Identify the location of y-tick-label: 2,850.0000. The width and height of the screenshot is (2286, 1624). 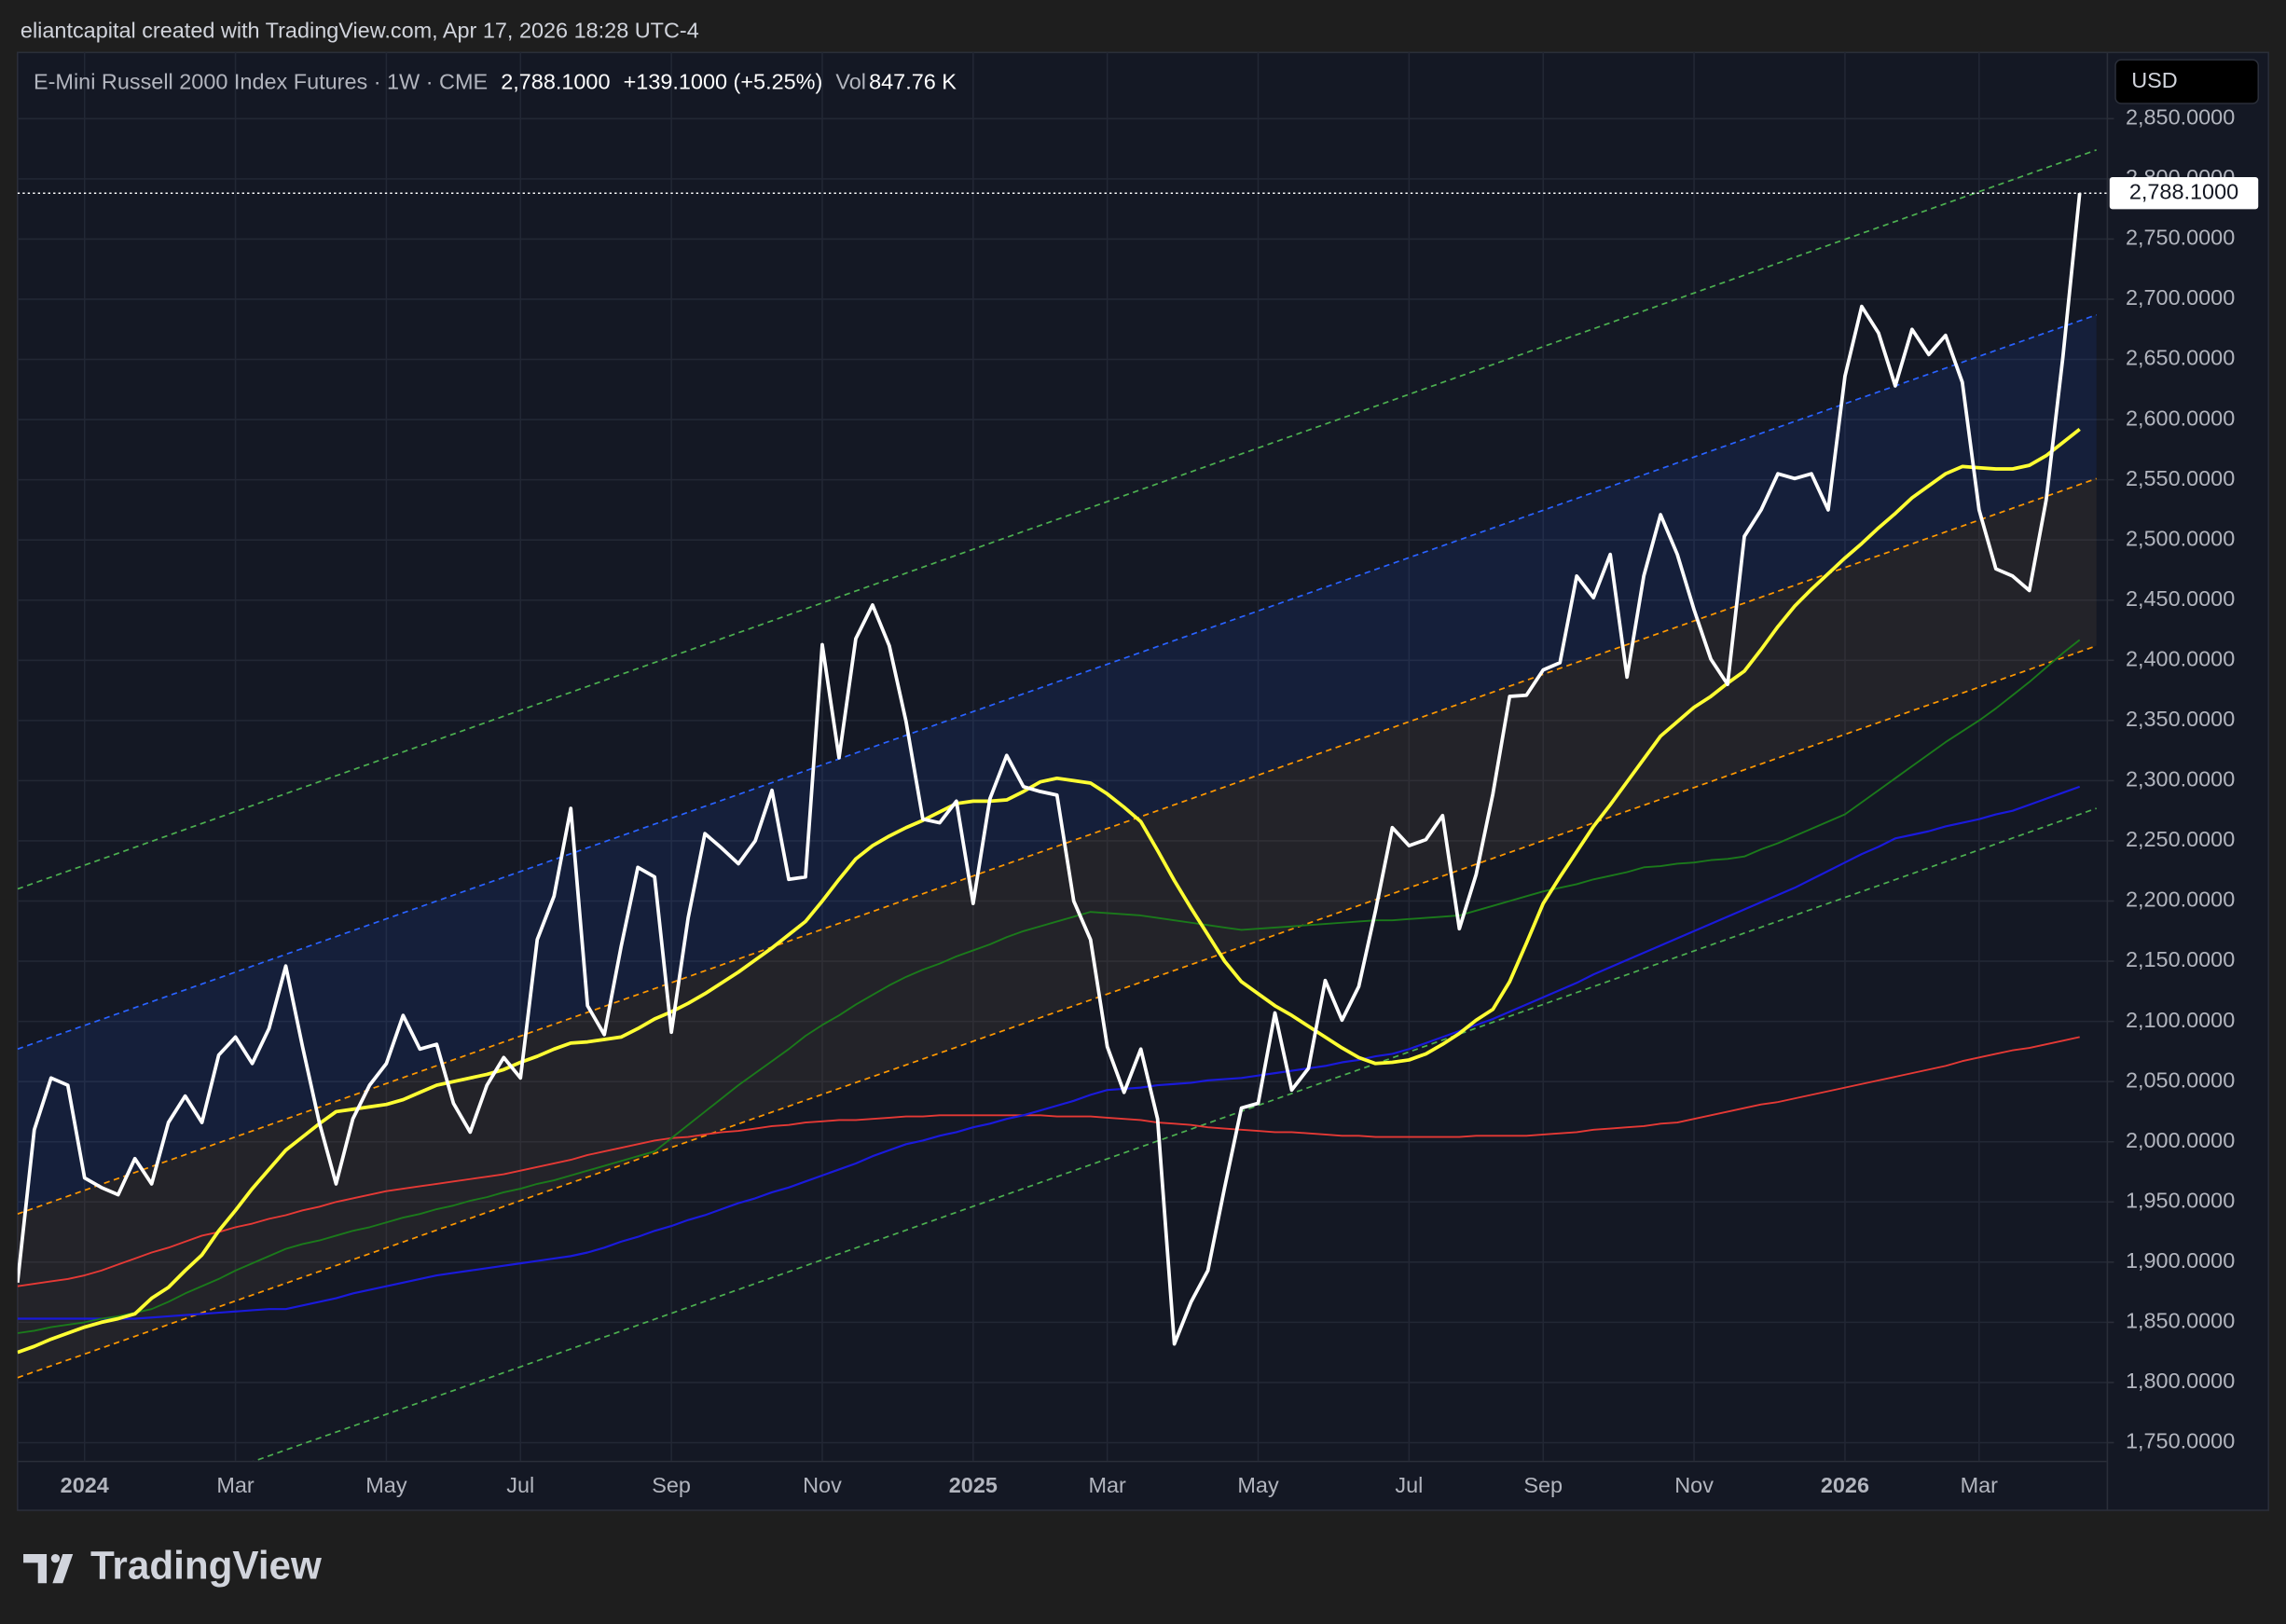
(2180, 116).